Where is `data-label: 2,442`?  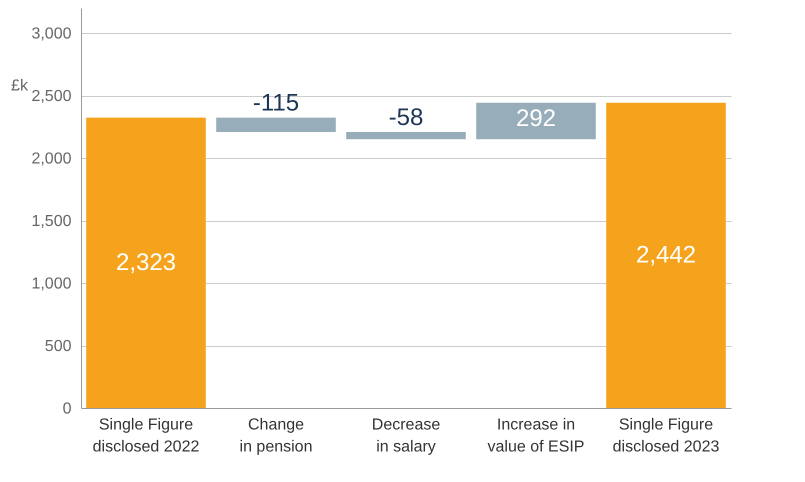
data-label: 2,442 is located at coordinates (666, 254).